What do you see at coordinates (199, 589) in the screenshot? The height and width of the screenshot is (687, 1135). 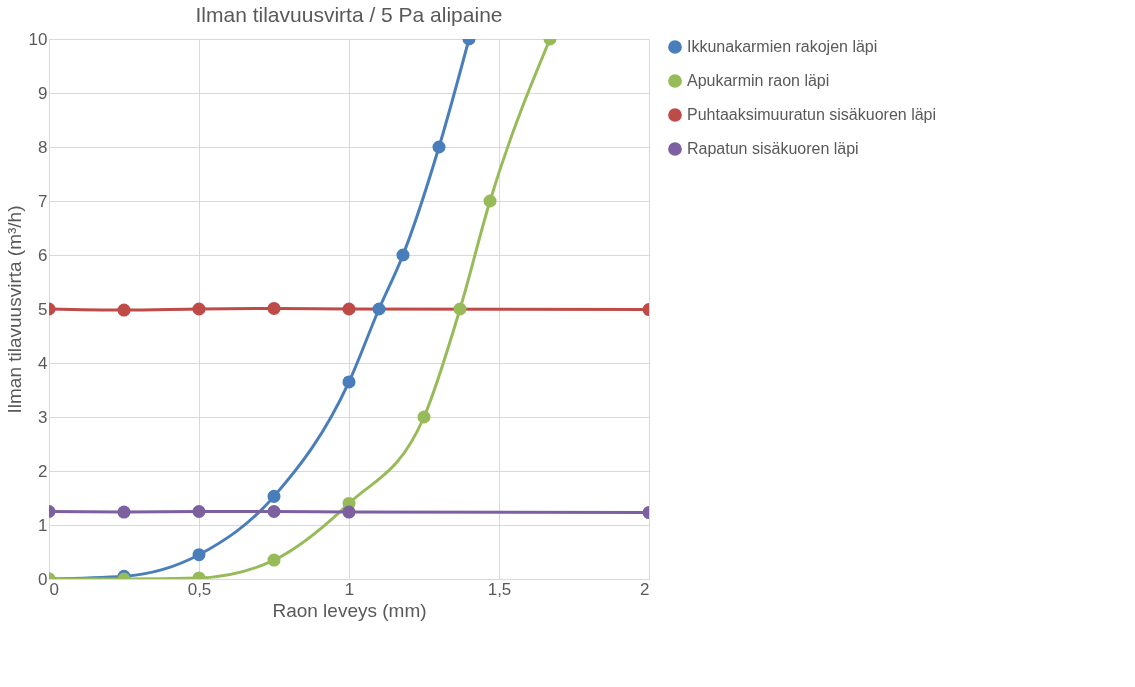 I see `x-tick-label: 0,5` at bounding box center [199, 589].